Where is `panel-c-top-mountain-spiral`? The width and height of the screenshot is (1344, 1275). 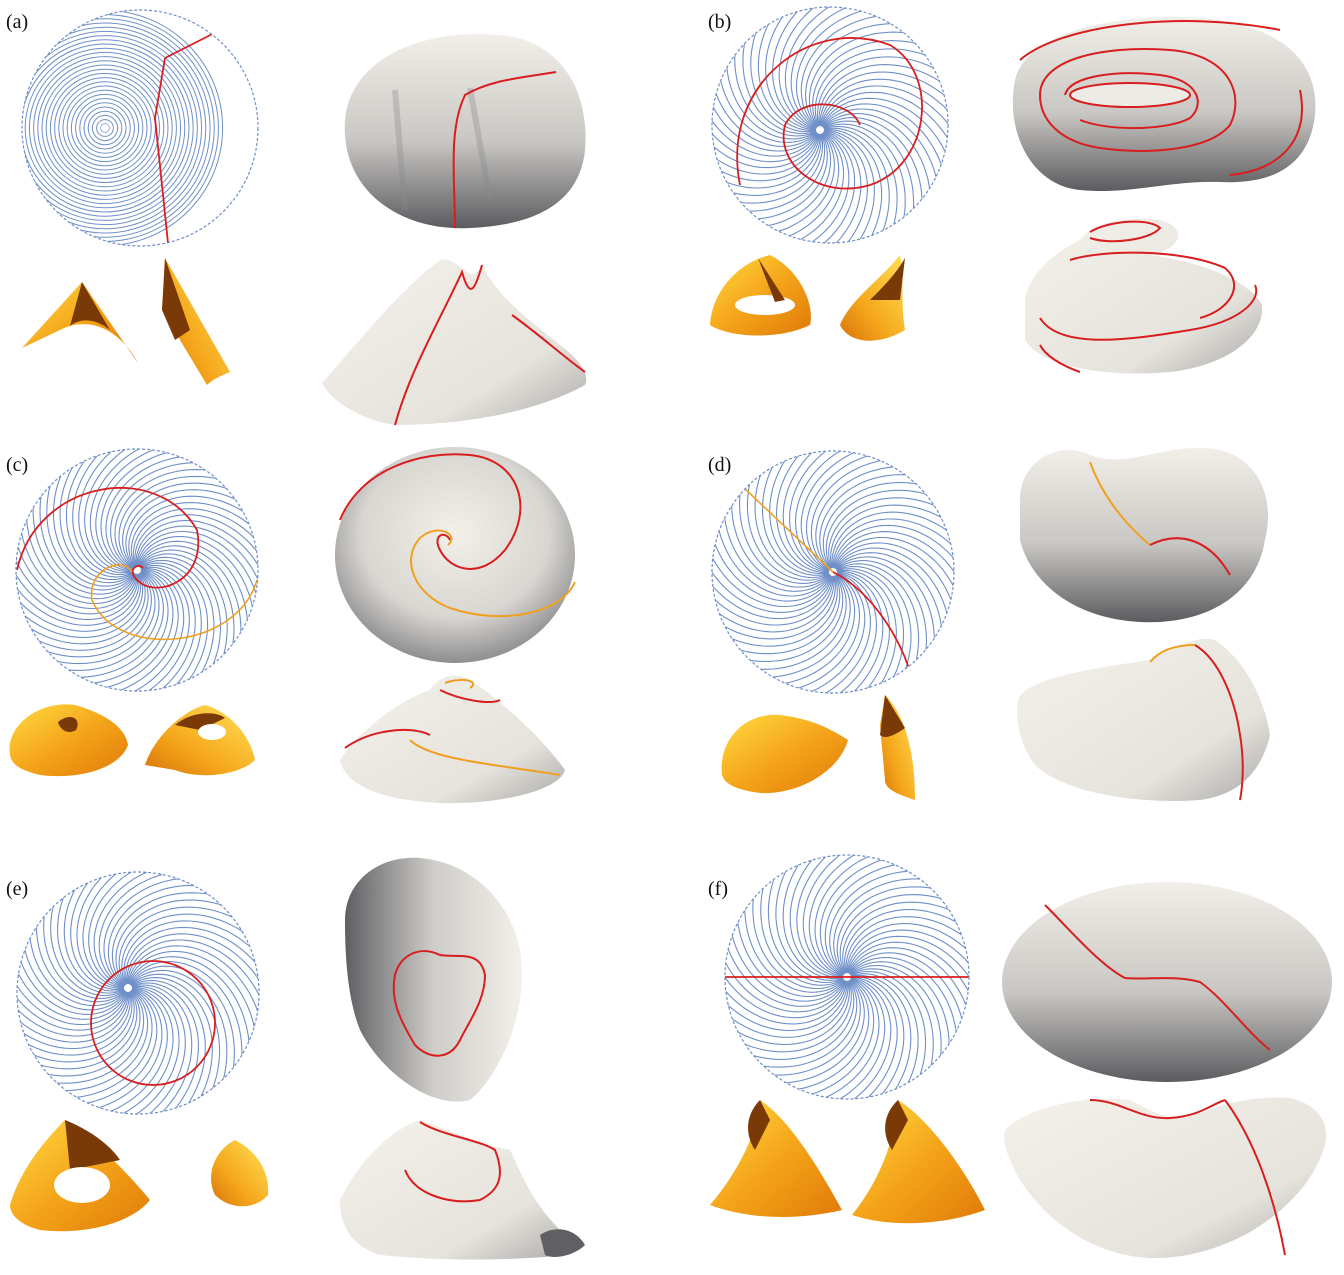
panel-c-top-mountain-spiral is located at coordinates (430, 511).